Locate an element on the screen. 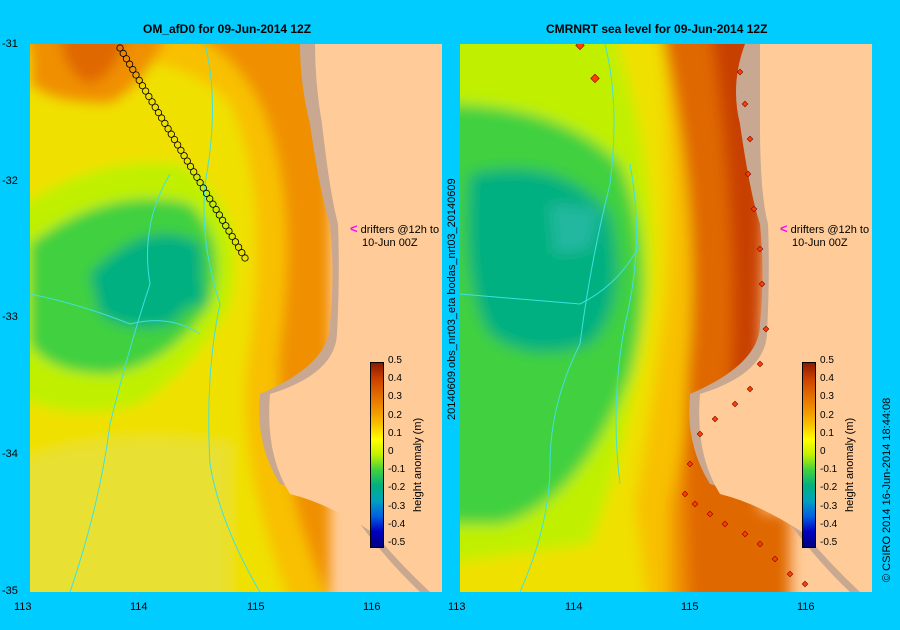 Image resolution: width=900 pixels, height=630 pixels. right-colorbar-title: height anomaly (m) is located at coordinates (850, 464).